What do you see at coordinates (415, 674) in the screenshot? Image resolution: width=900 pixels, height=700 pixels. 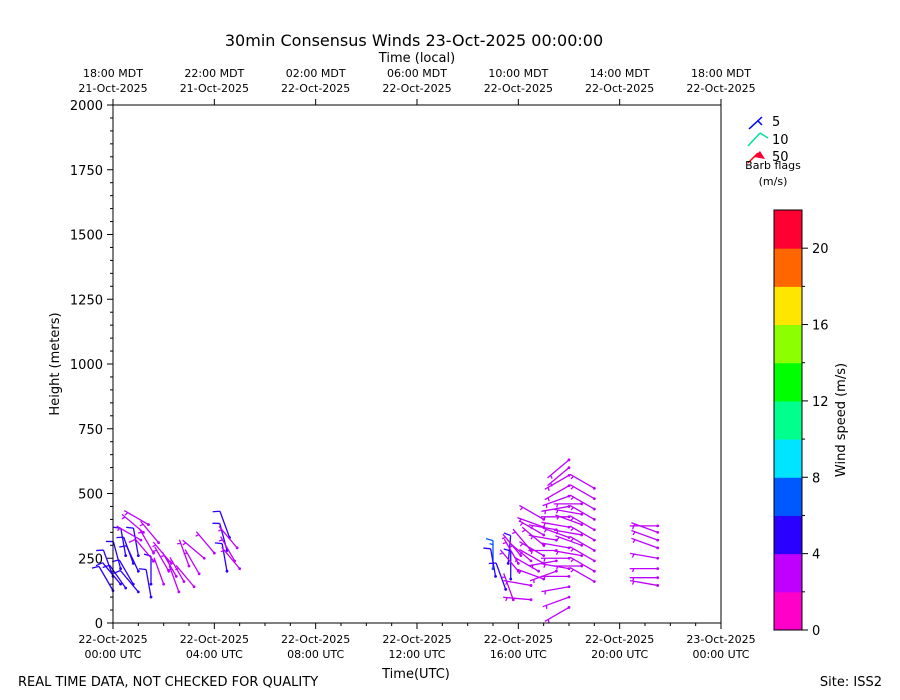 I see `x-axis-label: Time(UTC)` at bounding box center [415, 674].